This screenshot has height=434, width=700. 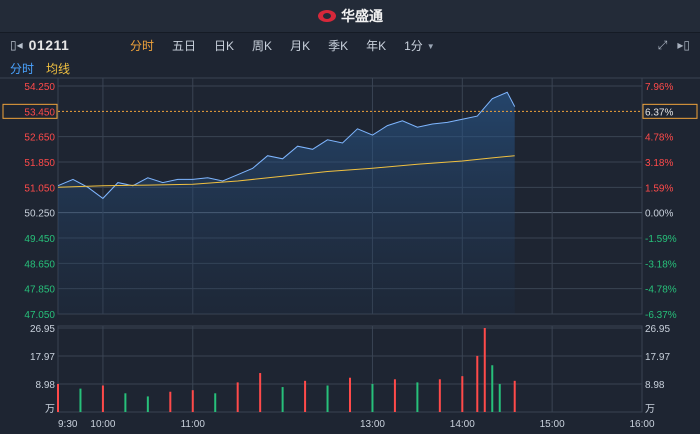 What do you see at coordinates (42, 357) in the screenshot?
I see `volume-tick-label: 17.97` at bounding box center [42, 357].